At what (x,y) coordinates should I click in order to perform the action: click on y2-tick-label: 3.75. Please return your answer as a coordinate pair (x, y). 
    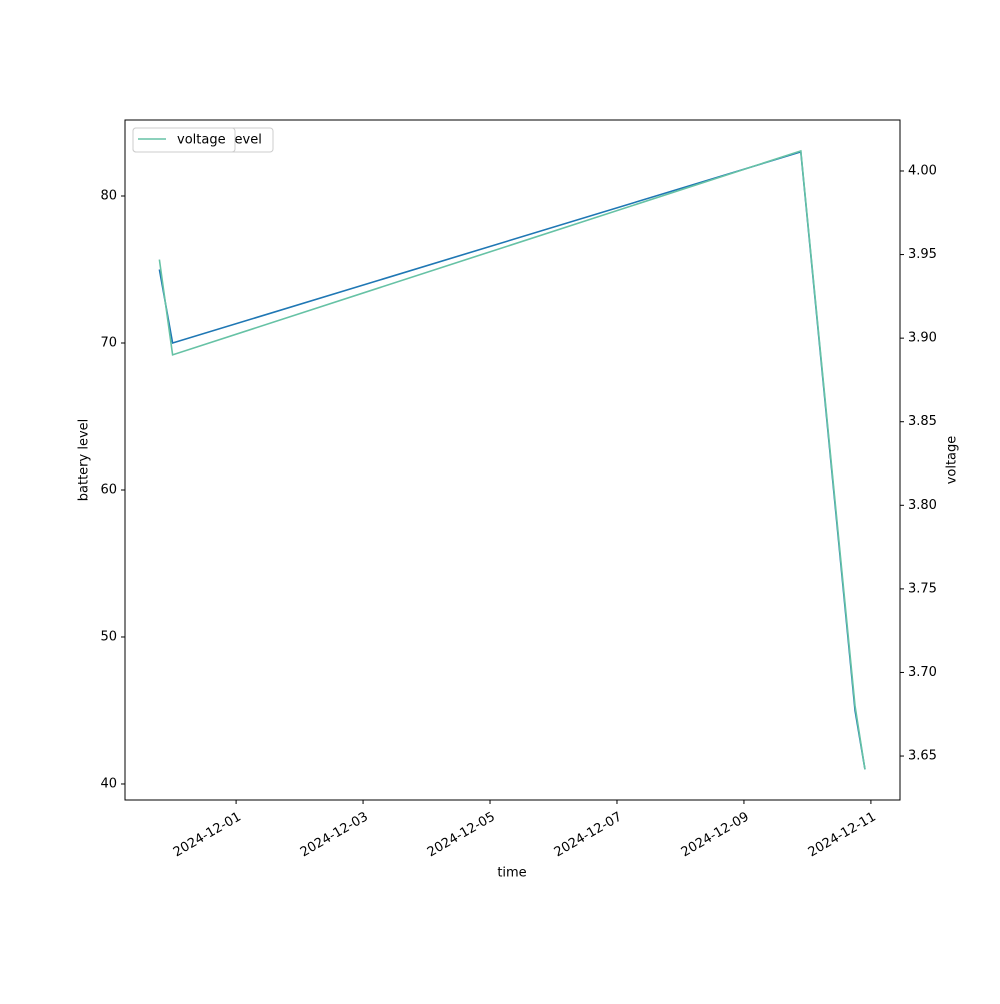
    Looking at the image, I should click on (922, 588).